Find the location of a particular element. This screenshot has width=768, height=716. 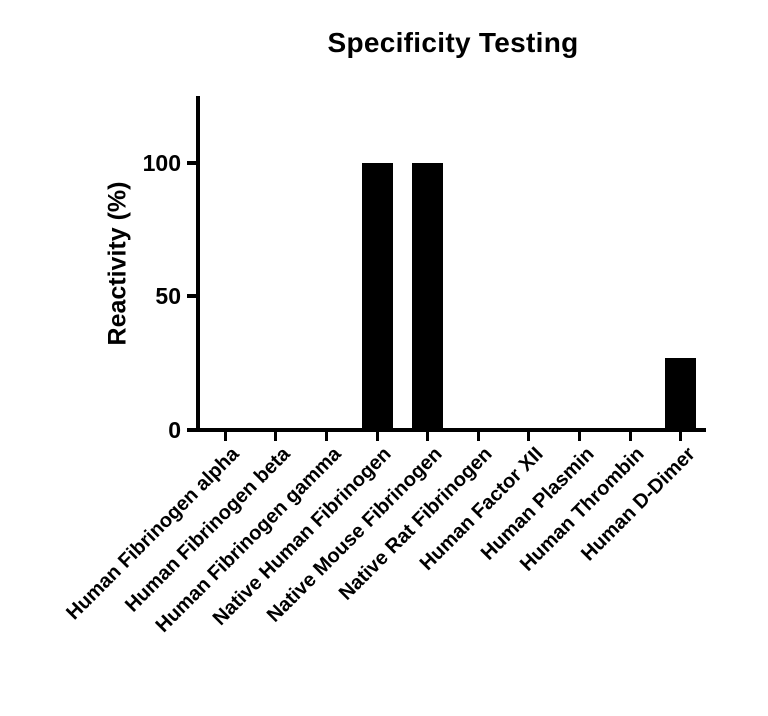

y-tick-label: 0 is located at coordinates (174, 430).